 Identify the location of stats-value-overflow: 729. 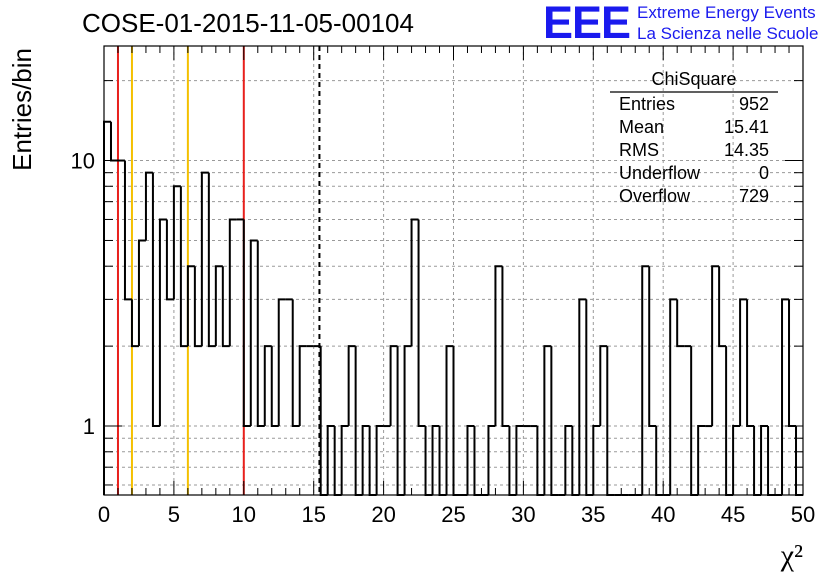
(754, 196).